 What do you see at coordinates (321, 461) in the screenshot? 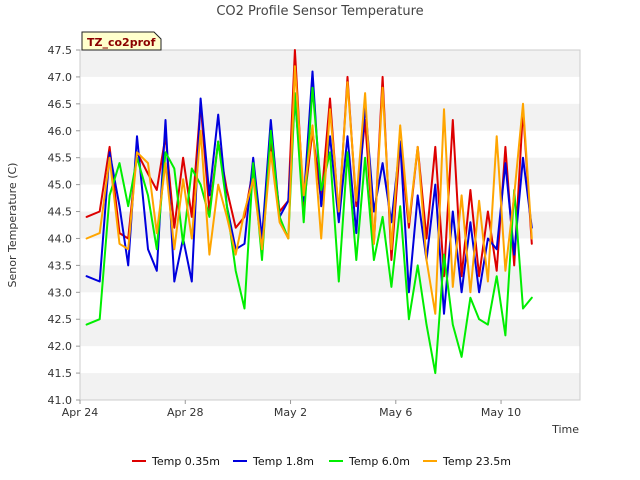
I see `legend: Temp 0.35m Temp 1.8m Temp 6.0m Temp 23.5m` at bounding box center [321, 461].